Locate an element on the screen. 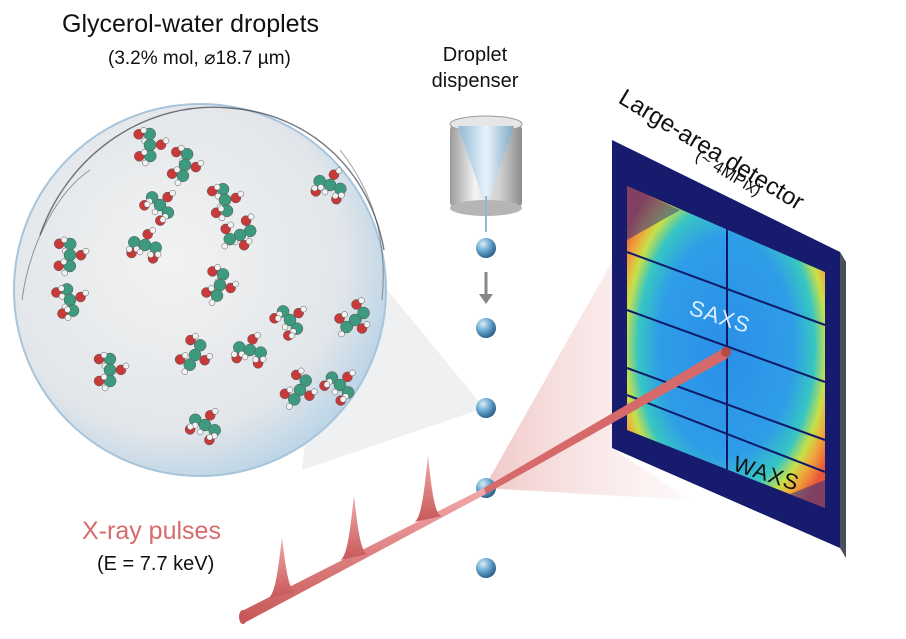  droplet-composition: (3.2% mol, ⌀18.7 µm) is located at coordinates (199, 58).